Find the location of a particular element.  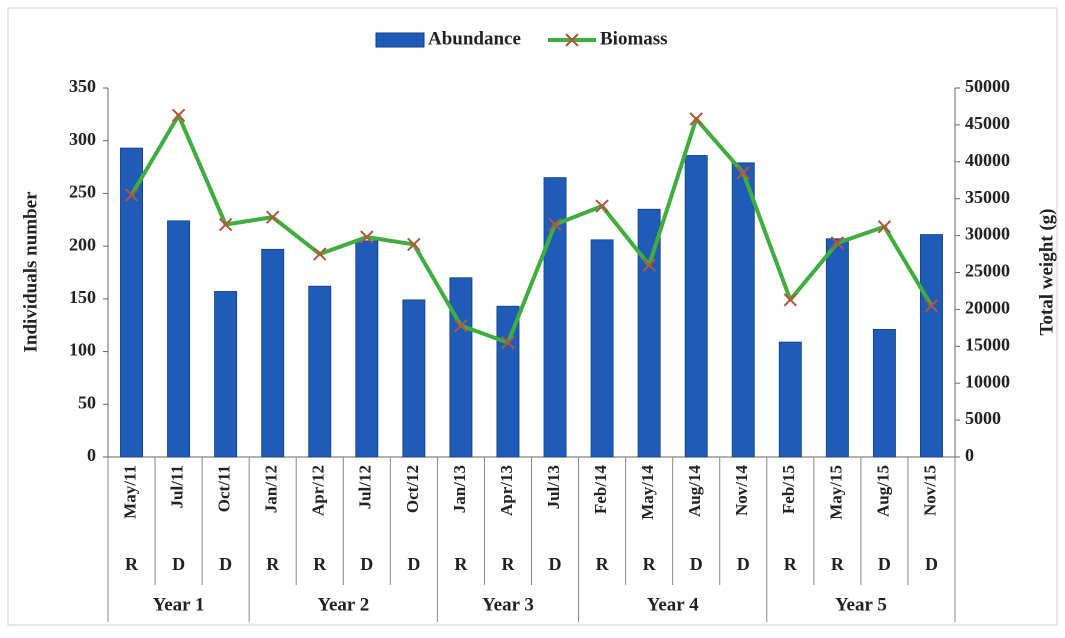

y2-tick-label: 25000 is located at coordinates (987, 271).